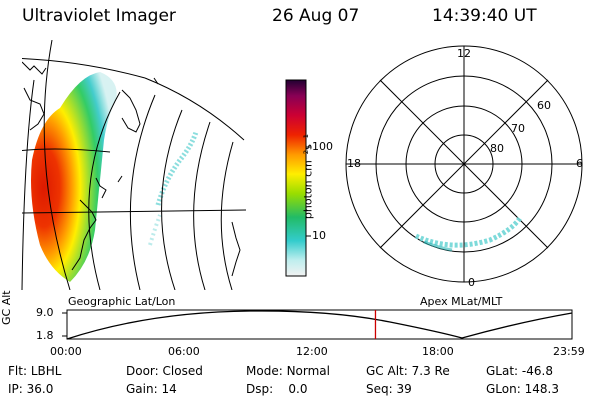 The image size is (600, 400). Describe the element at coordinates (497, 148) in the screenshot. I see `mlat-label: 80` at that location.